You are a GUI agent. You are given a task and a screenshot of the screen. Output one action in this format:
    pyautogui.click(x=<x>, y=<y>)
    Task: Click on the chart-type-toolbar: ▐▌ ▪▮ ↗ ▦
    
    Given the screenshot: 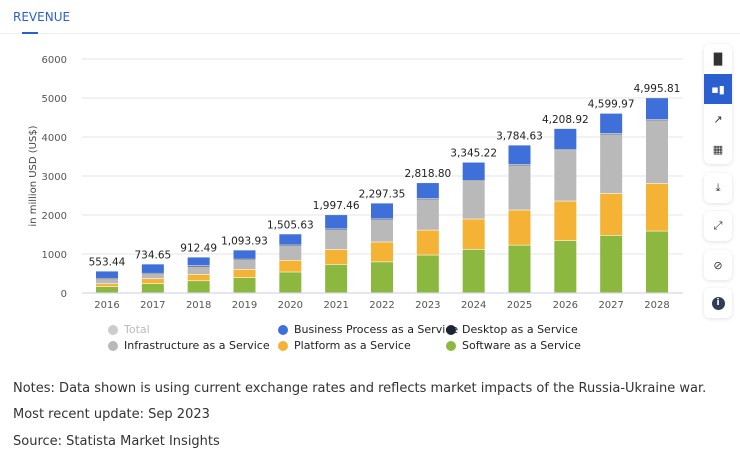 What is the action you would take?
    pyautogui.click(x=718, y=104)
    